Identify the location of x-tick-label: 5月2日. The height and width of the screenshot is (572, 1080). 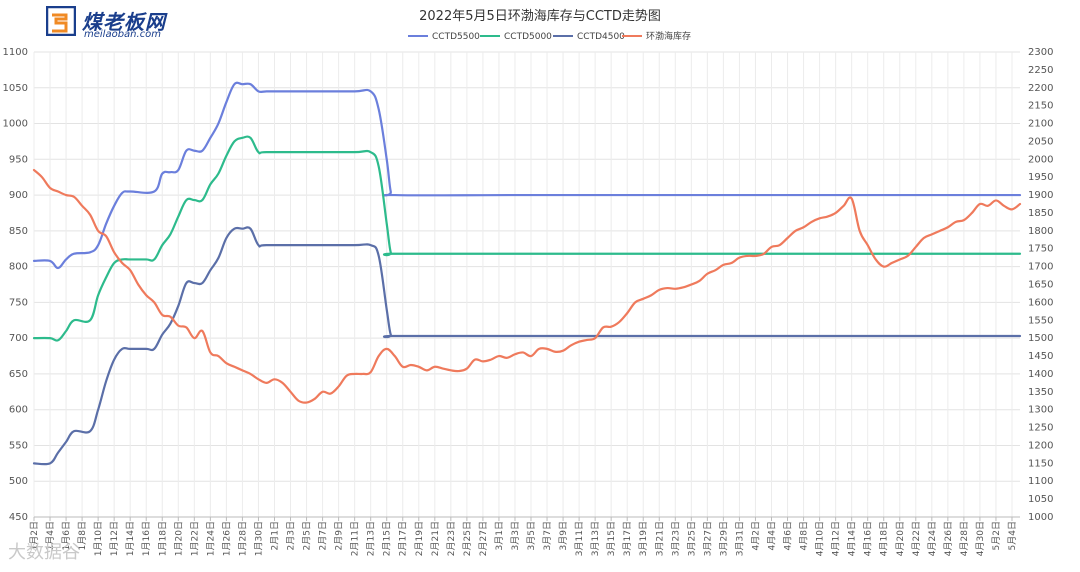
(996, 535).